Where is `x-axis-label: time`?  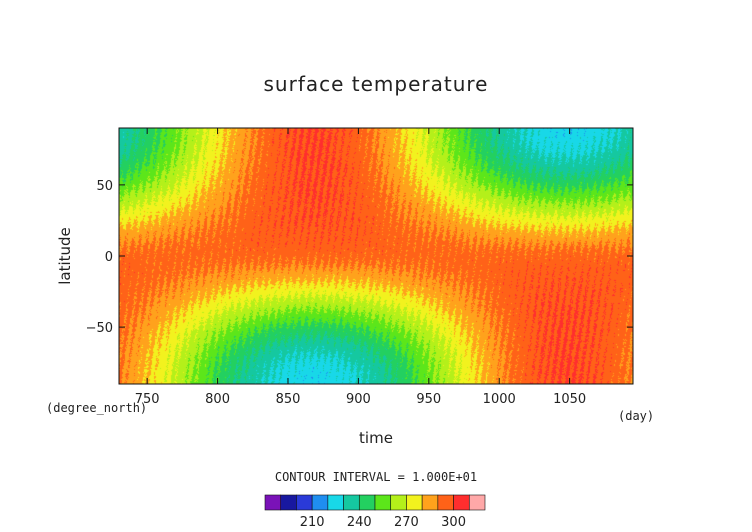 x-axis-label: time is located at coordinates (376, 438).